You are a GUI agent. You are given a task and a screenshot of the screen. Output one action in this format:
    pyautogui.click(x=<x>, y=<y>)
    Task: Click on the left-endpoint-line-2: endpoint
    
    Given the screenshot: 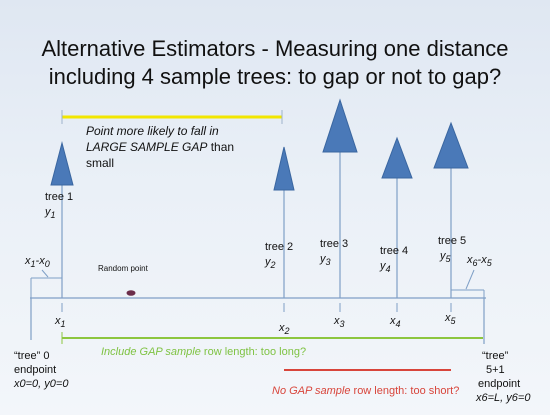 What is the action you would take?
    pyautogui.click(x=35, y=370)
    